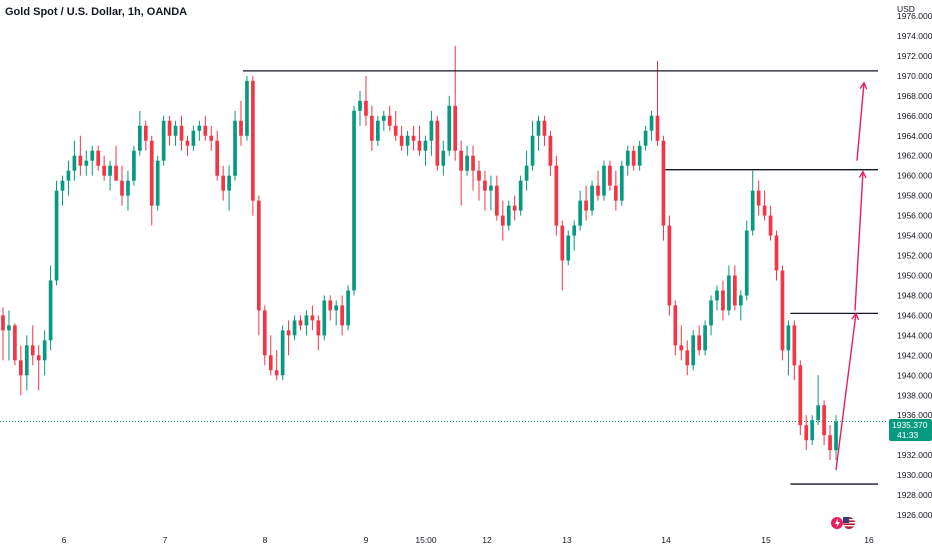  What do you see at coordinates (845, 523) in the screenshot?
I see `tradingview-flag-icons` at bounding box center [845, 523].